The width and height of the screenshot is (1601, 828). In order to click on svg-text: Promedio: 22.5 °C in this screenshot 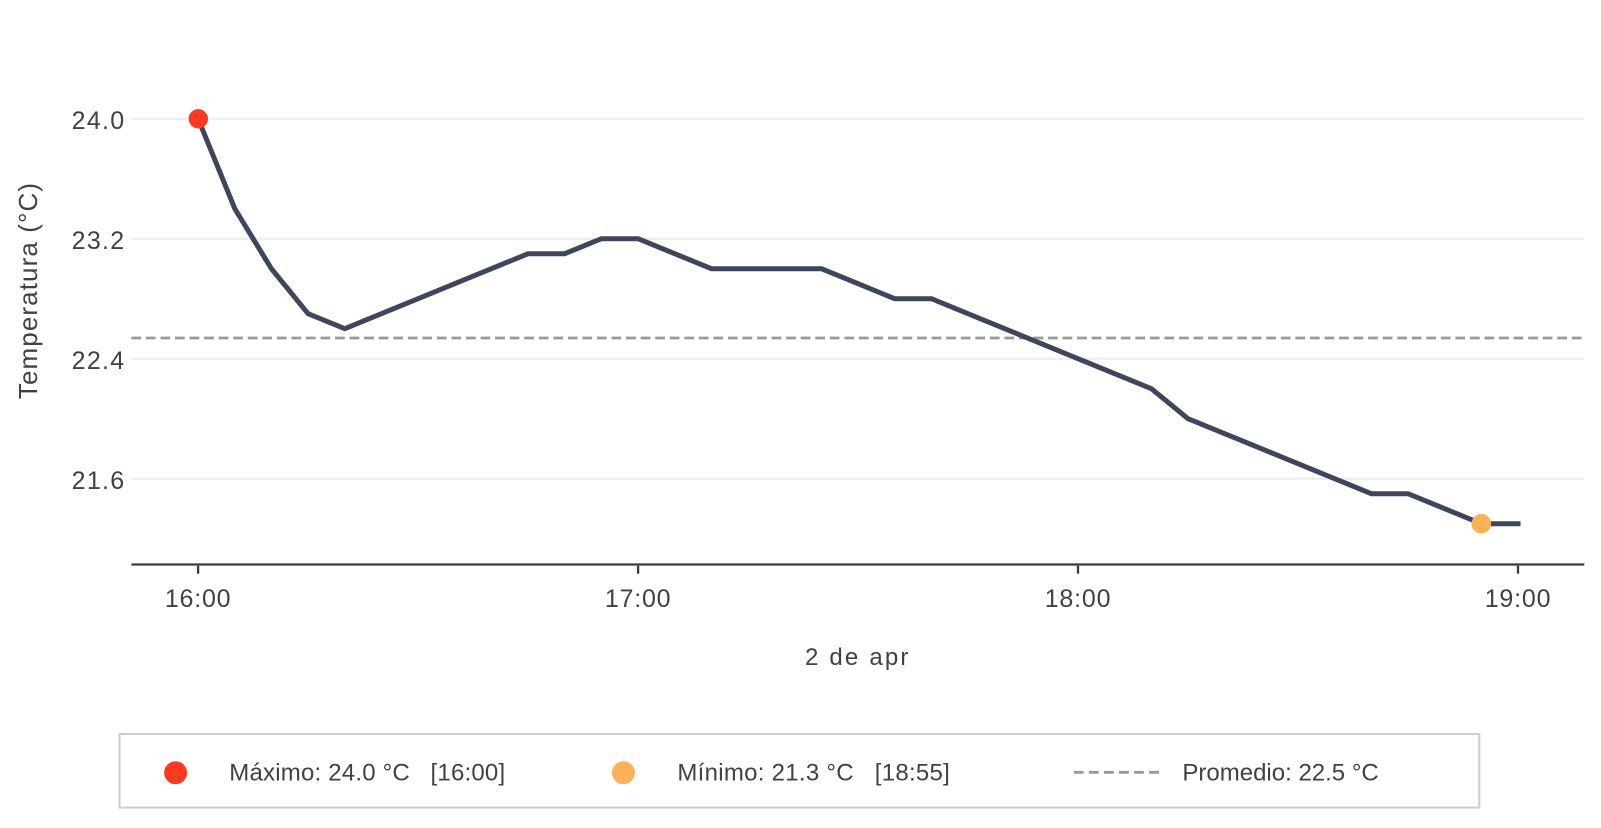, I will do `click(1280, 773)`.